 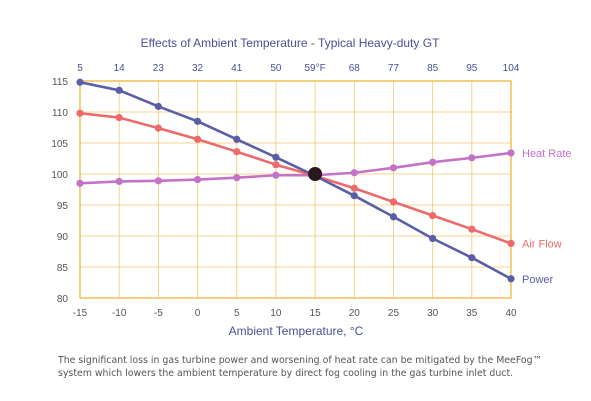 I want to click on top-tick-label: 32, so click(x=198, y=68).